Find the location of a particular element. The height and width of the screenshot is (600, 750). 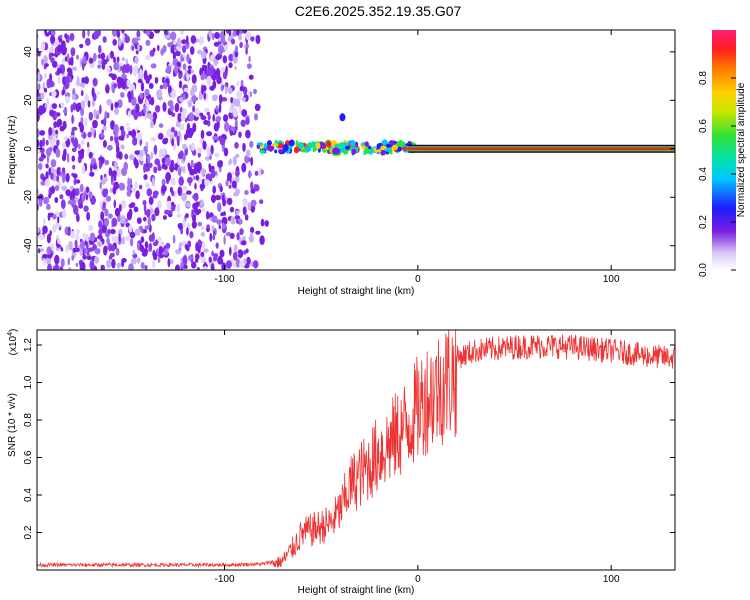

spectrogram-xtick-label-0: -100 is located at coordinates (225, 279).